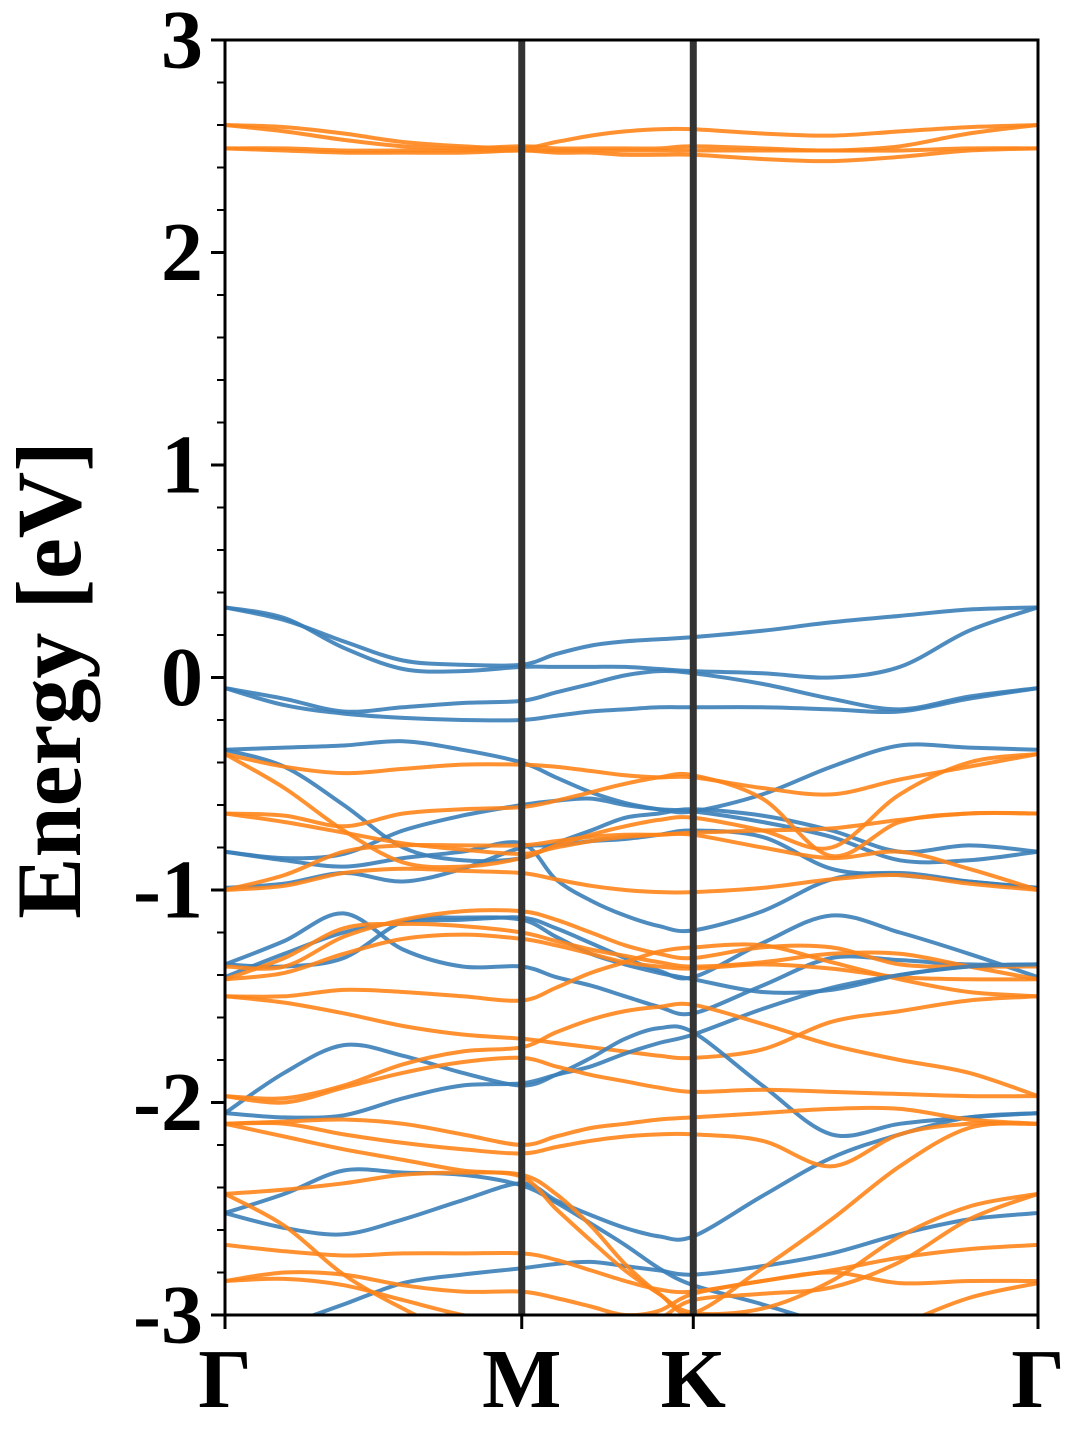 The image size is (1080, 1440). Describe the element at coordinates (182, 465) in the screenshot. I see `y-tick-label: 1` at that location.